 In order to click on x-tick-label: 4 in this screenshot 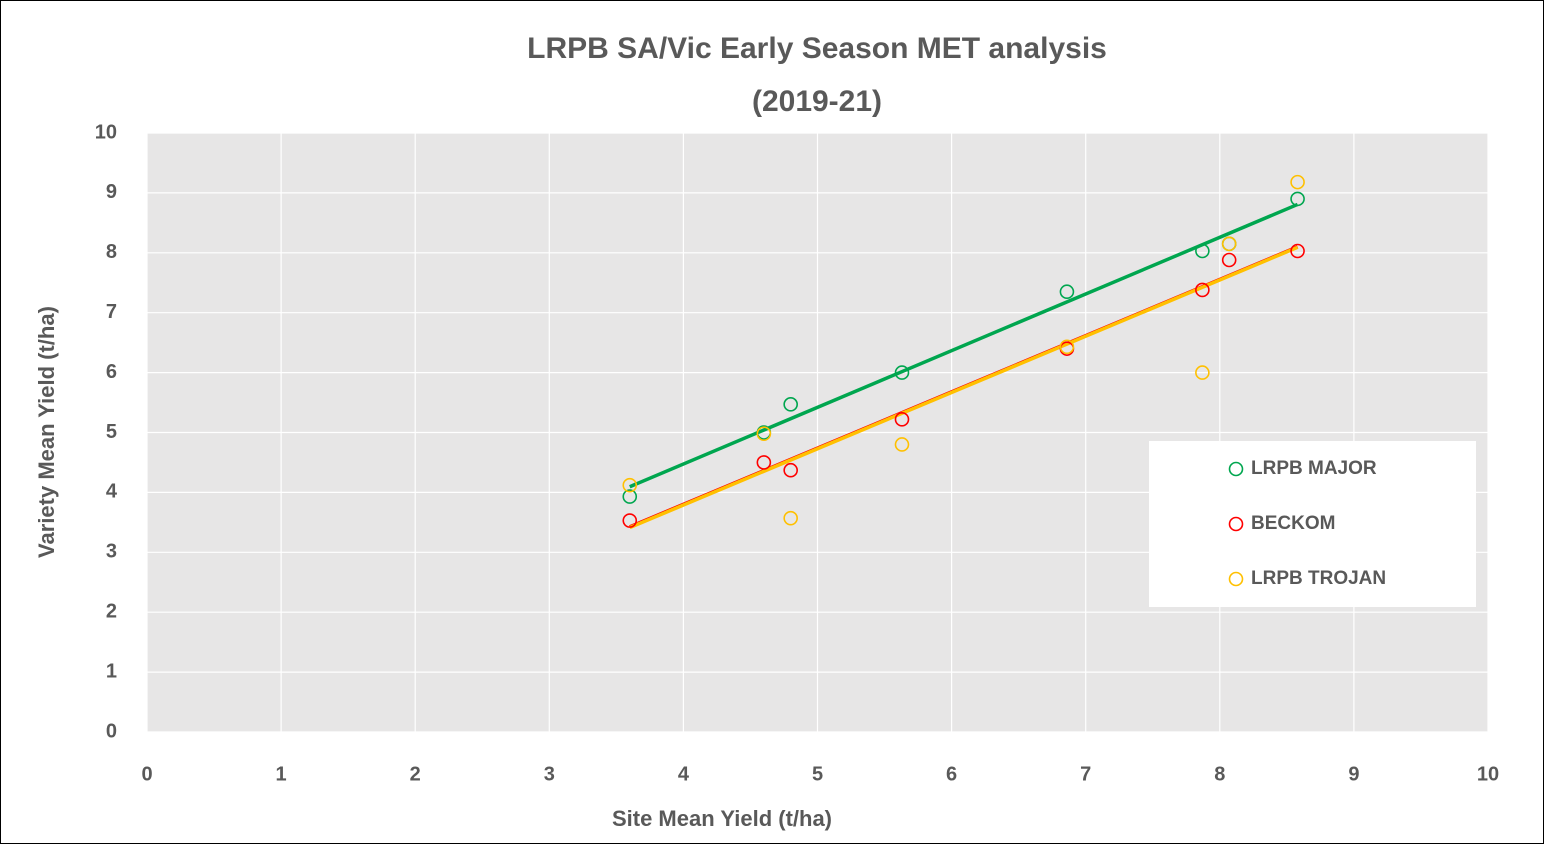, I will do `click(684, 774)`.